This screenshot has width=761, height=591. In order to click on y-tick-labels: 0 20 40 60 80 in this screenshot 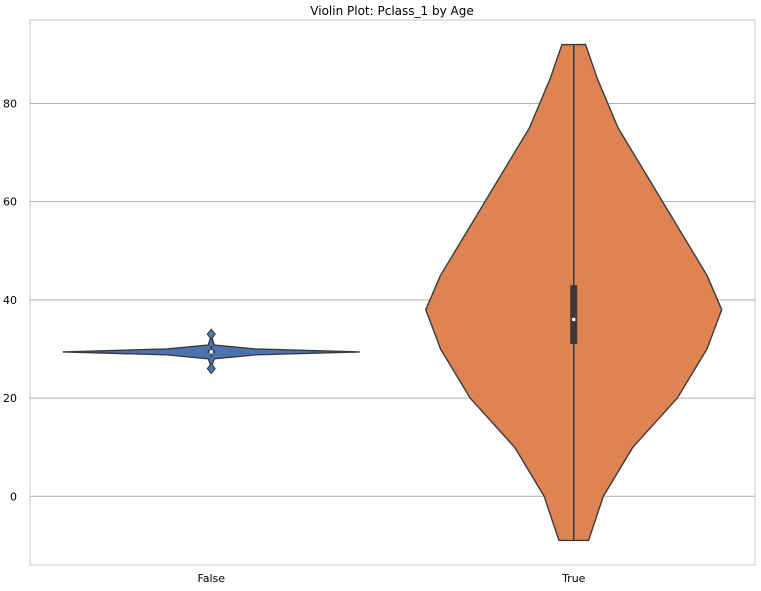, I will do `click(10, 300)`.